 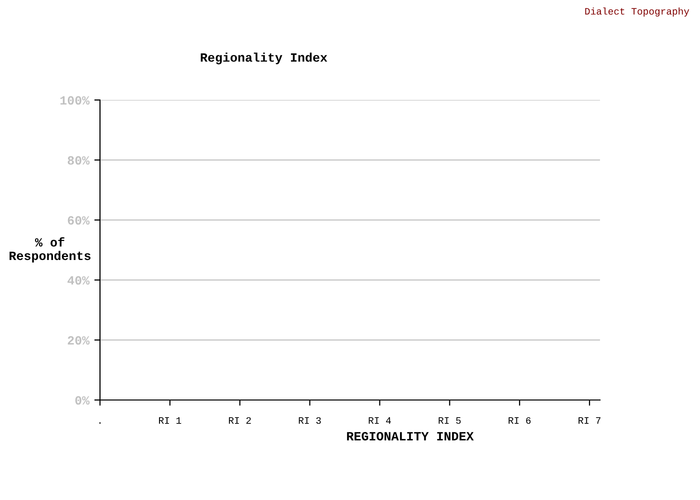 I want to click on y-tick-label: 100%, so click(x=75, y=100).